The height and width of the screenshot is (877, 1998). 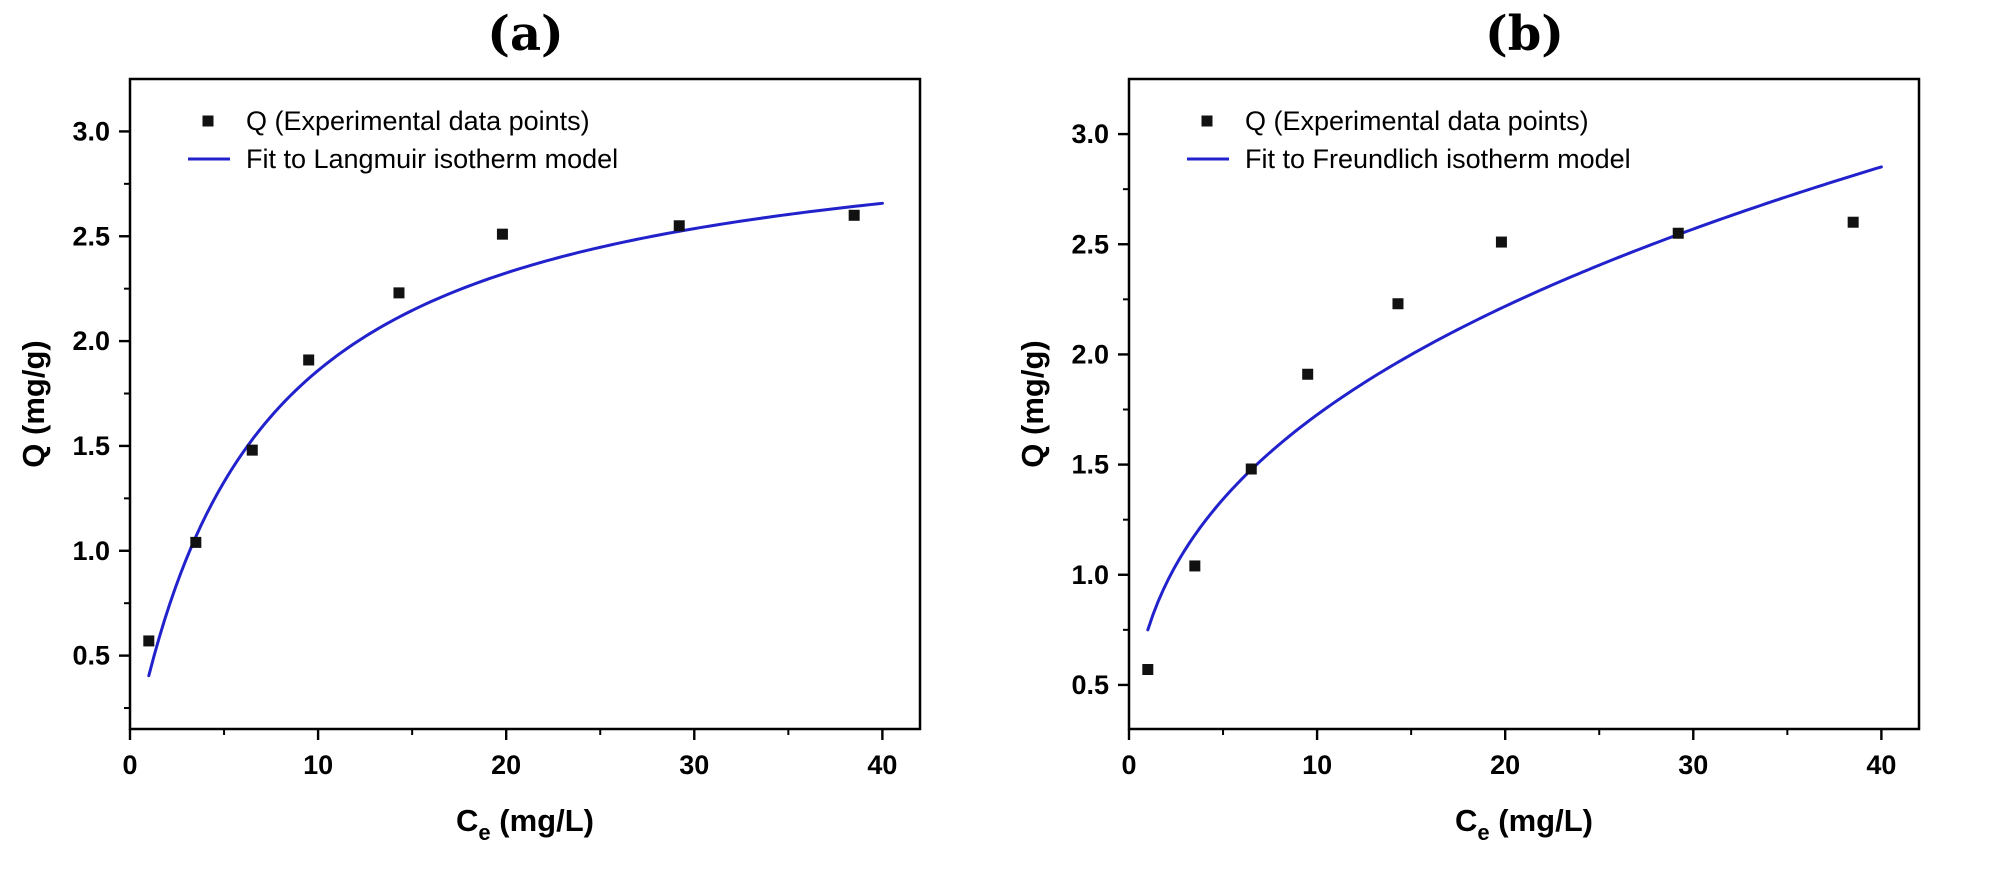 I want to click on legend-label: Fit to Freundlich isotherm model, so click(x=1438, y=159).